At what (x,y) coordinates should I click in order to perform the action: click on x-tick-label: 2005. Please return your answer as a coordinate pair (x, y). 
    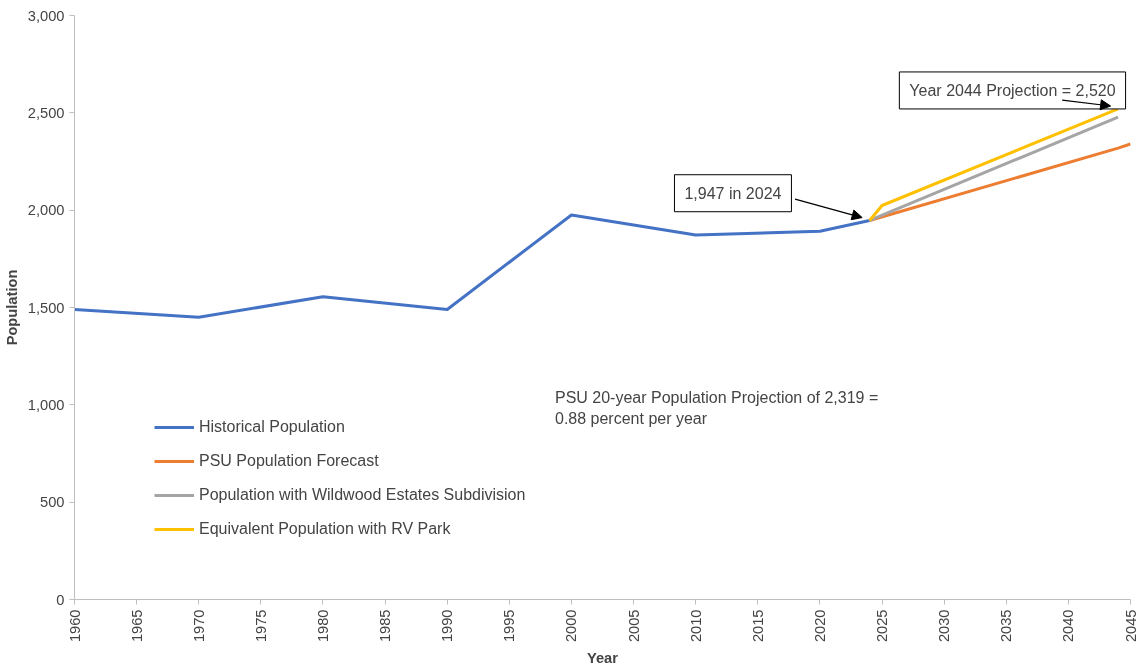
    Looking at the image, I should click on (633, 626).